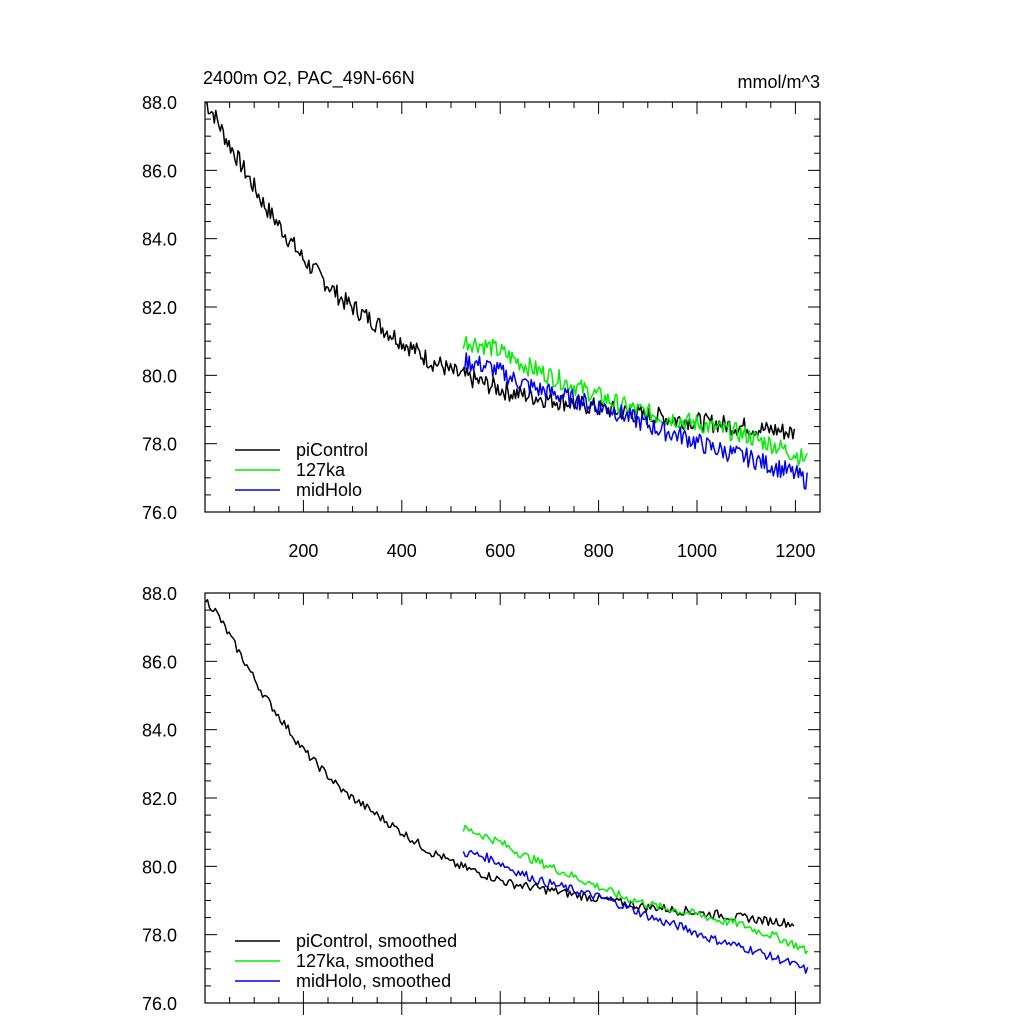  I want to click on series-line-midholo, so click(635, 421).